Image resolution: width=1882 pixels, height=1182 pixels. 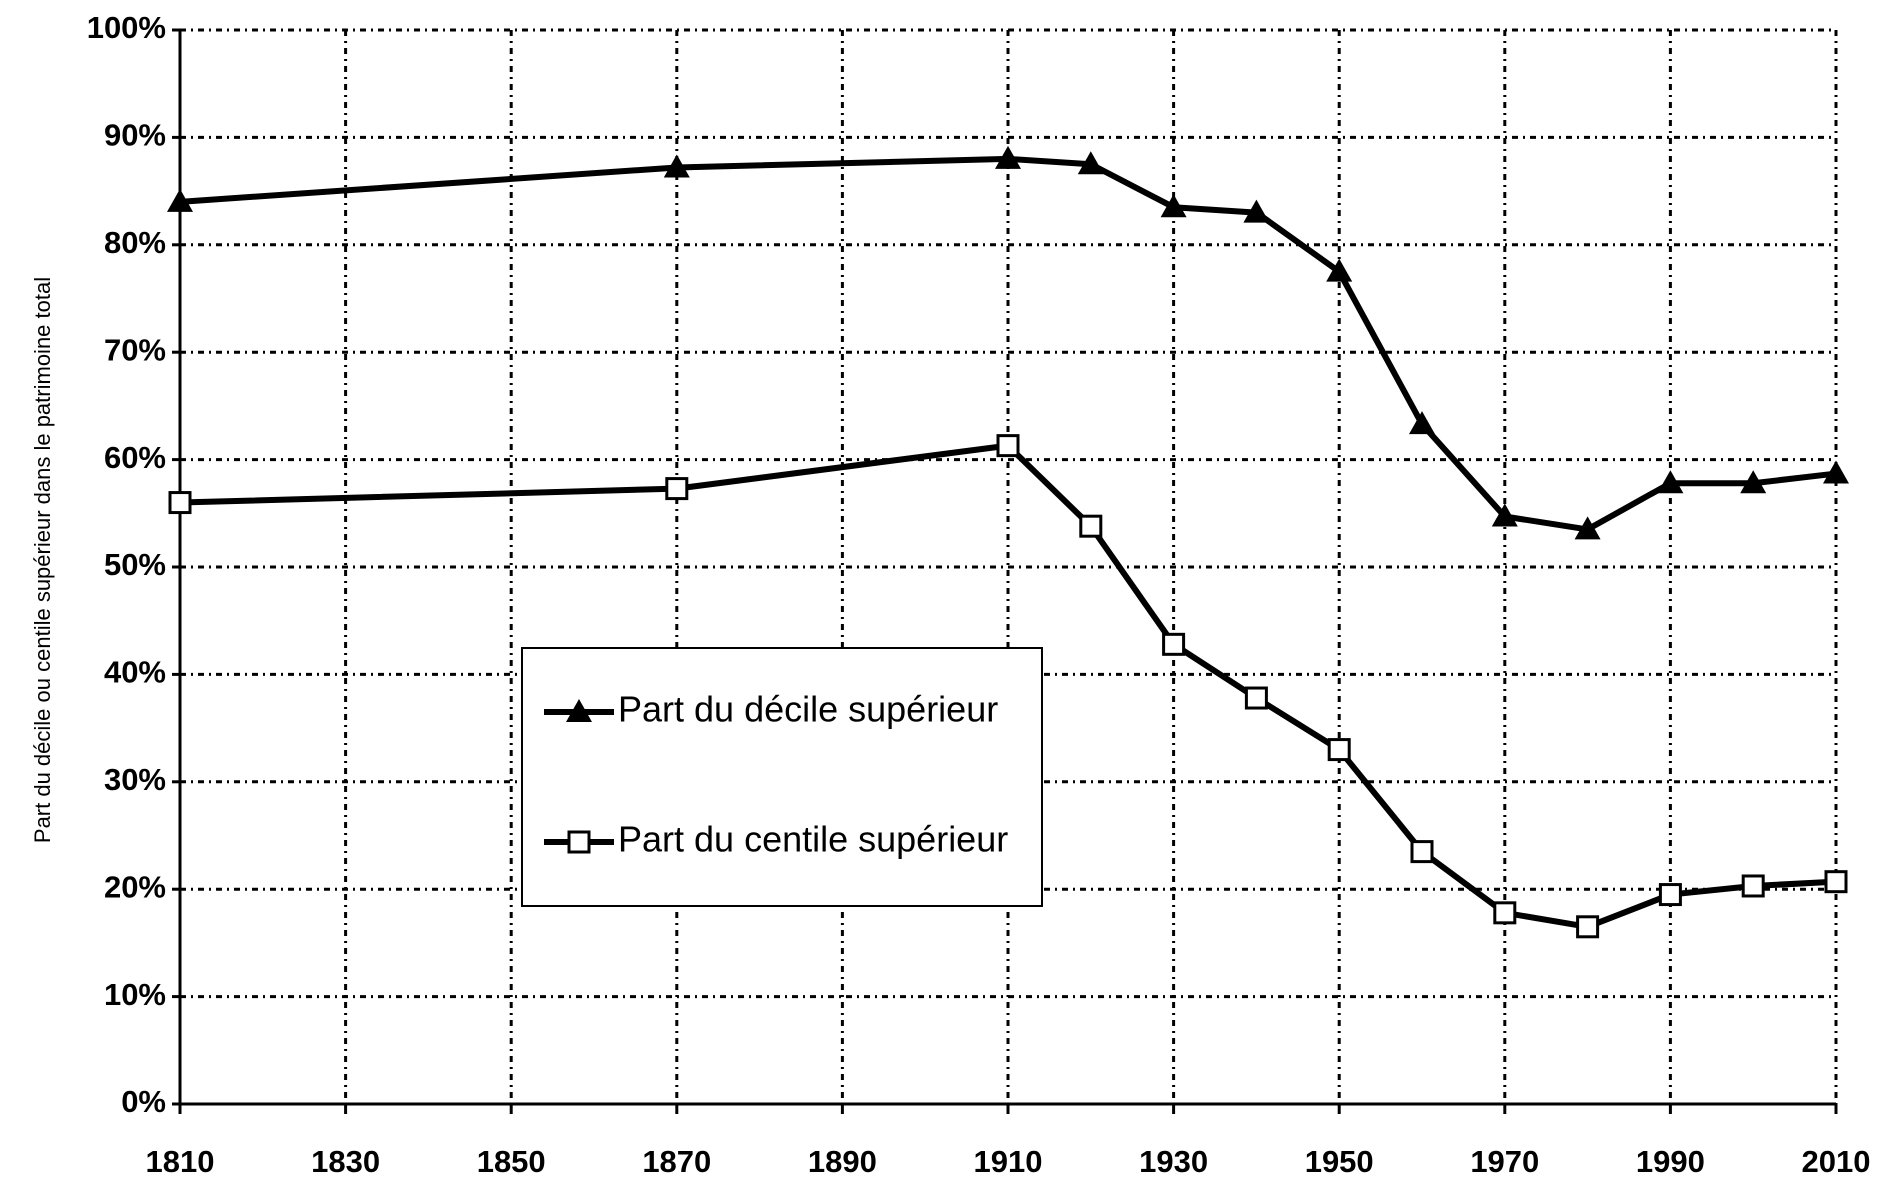 What do you see at coordinates (511, 1161) in the screenshot?
I see `x-tick-label: 1850` at bounding box center [511, 1161].